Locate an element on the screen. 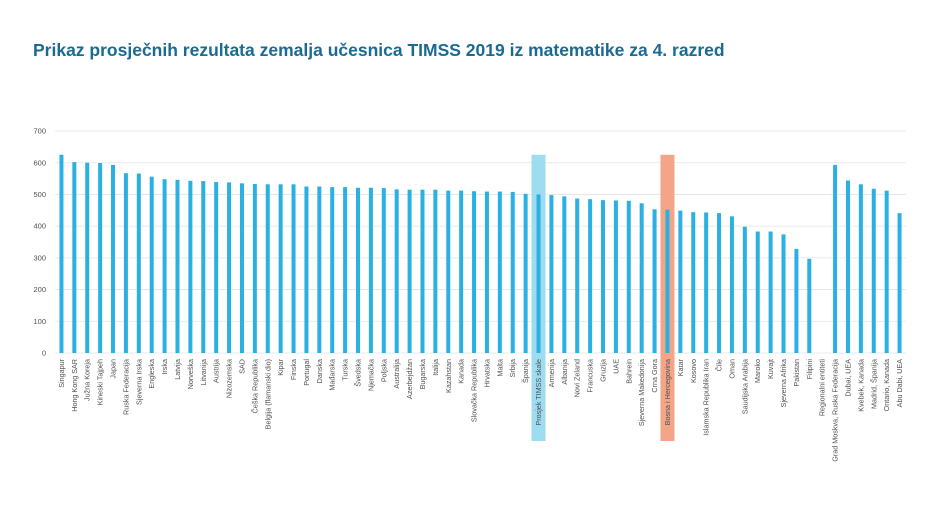 The image size is (938, 515). x-tick-label: Njemačka is located at coordinates (370, 375).